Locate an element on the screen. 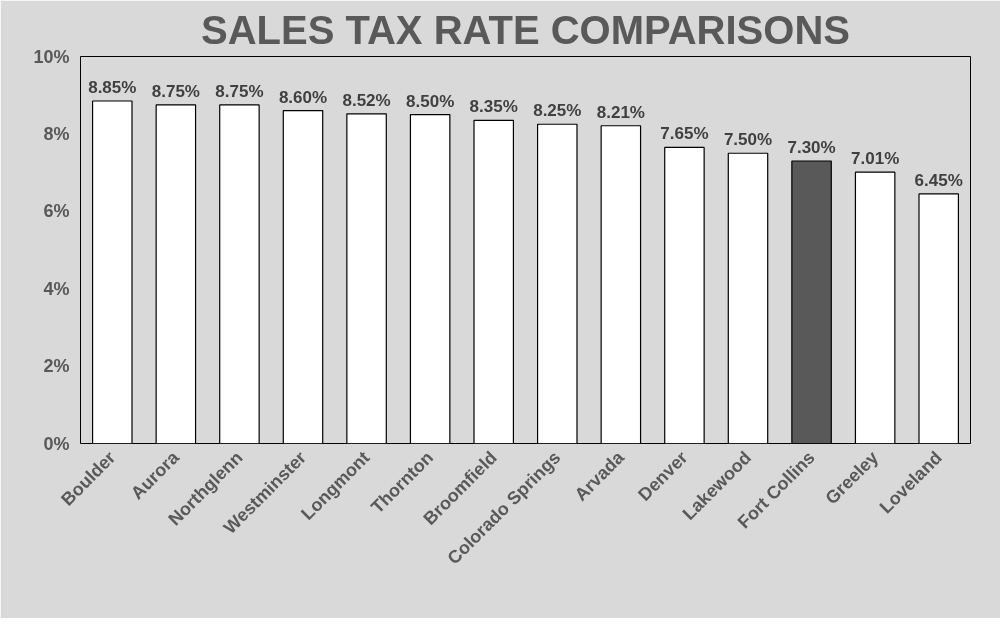 The height and width of the screenshot is (624, 1006). data-label: 8.52% is located at coordinates (366, 100).